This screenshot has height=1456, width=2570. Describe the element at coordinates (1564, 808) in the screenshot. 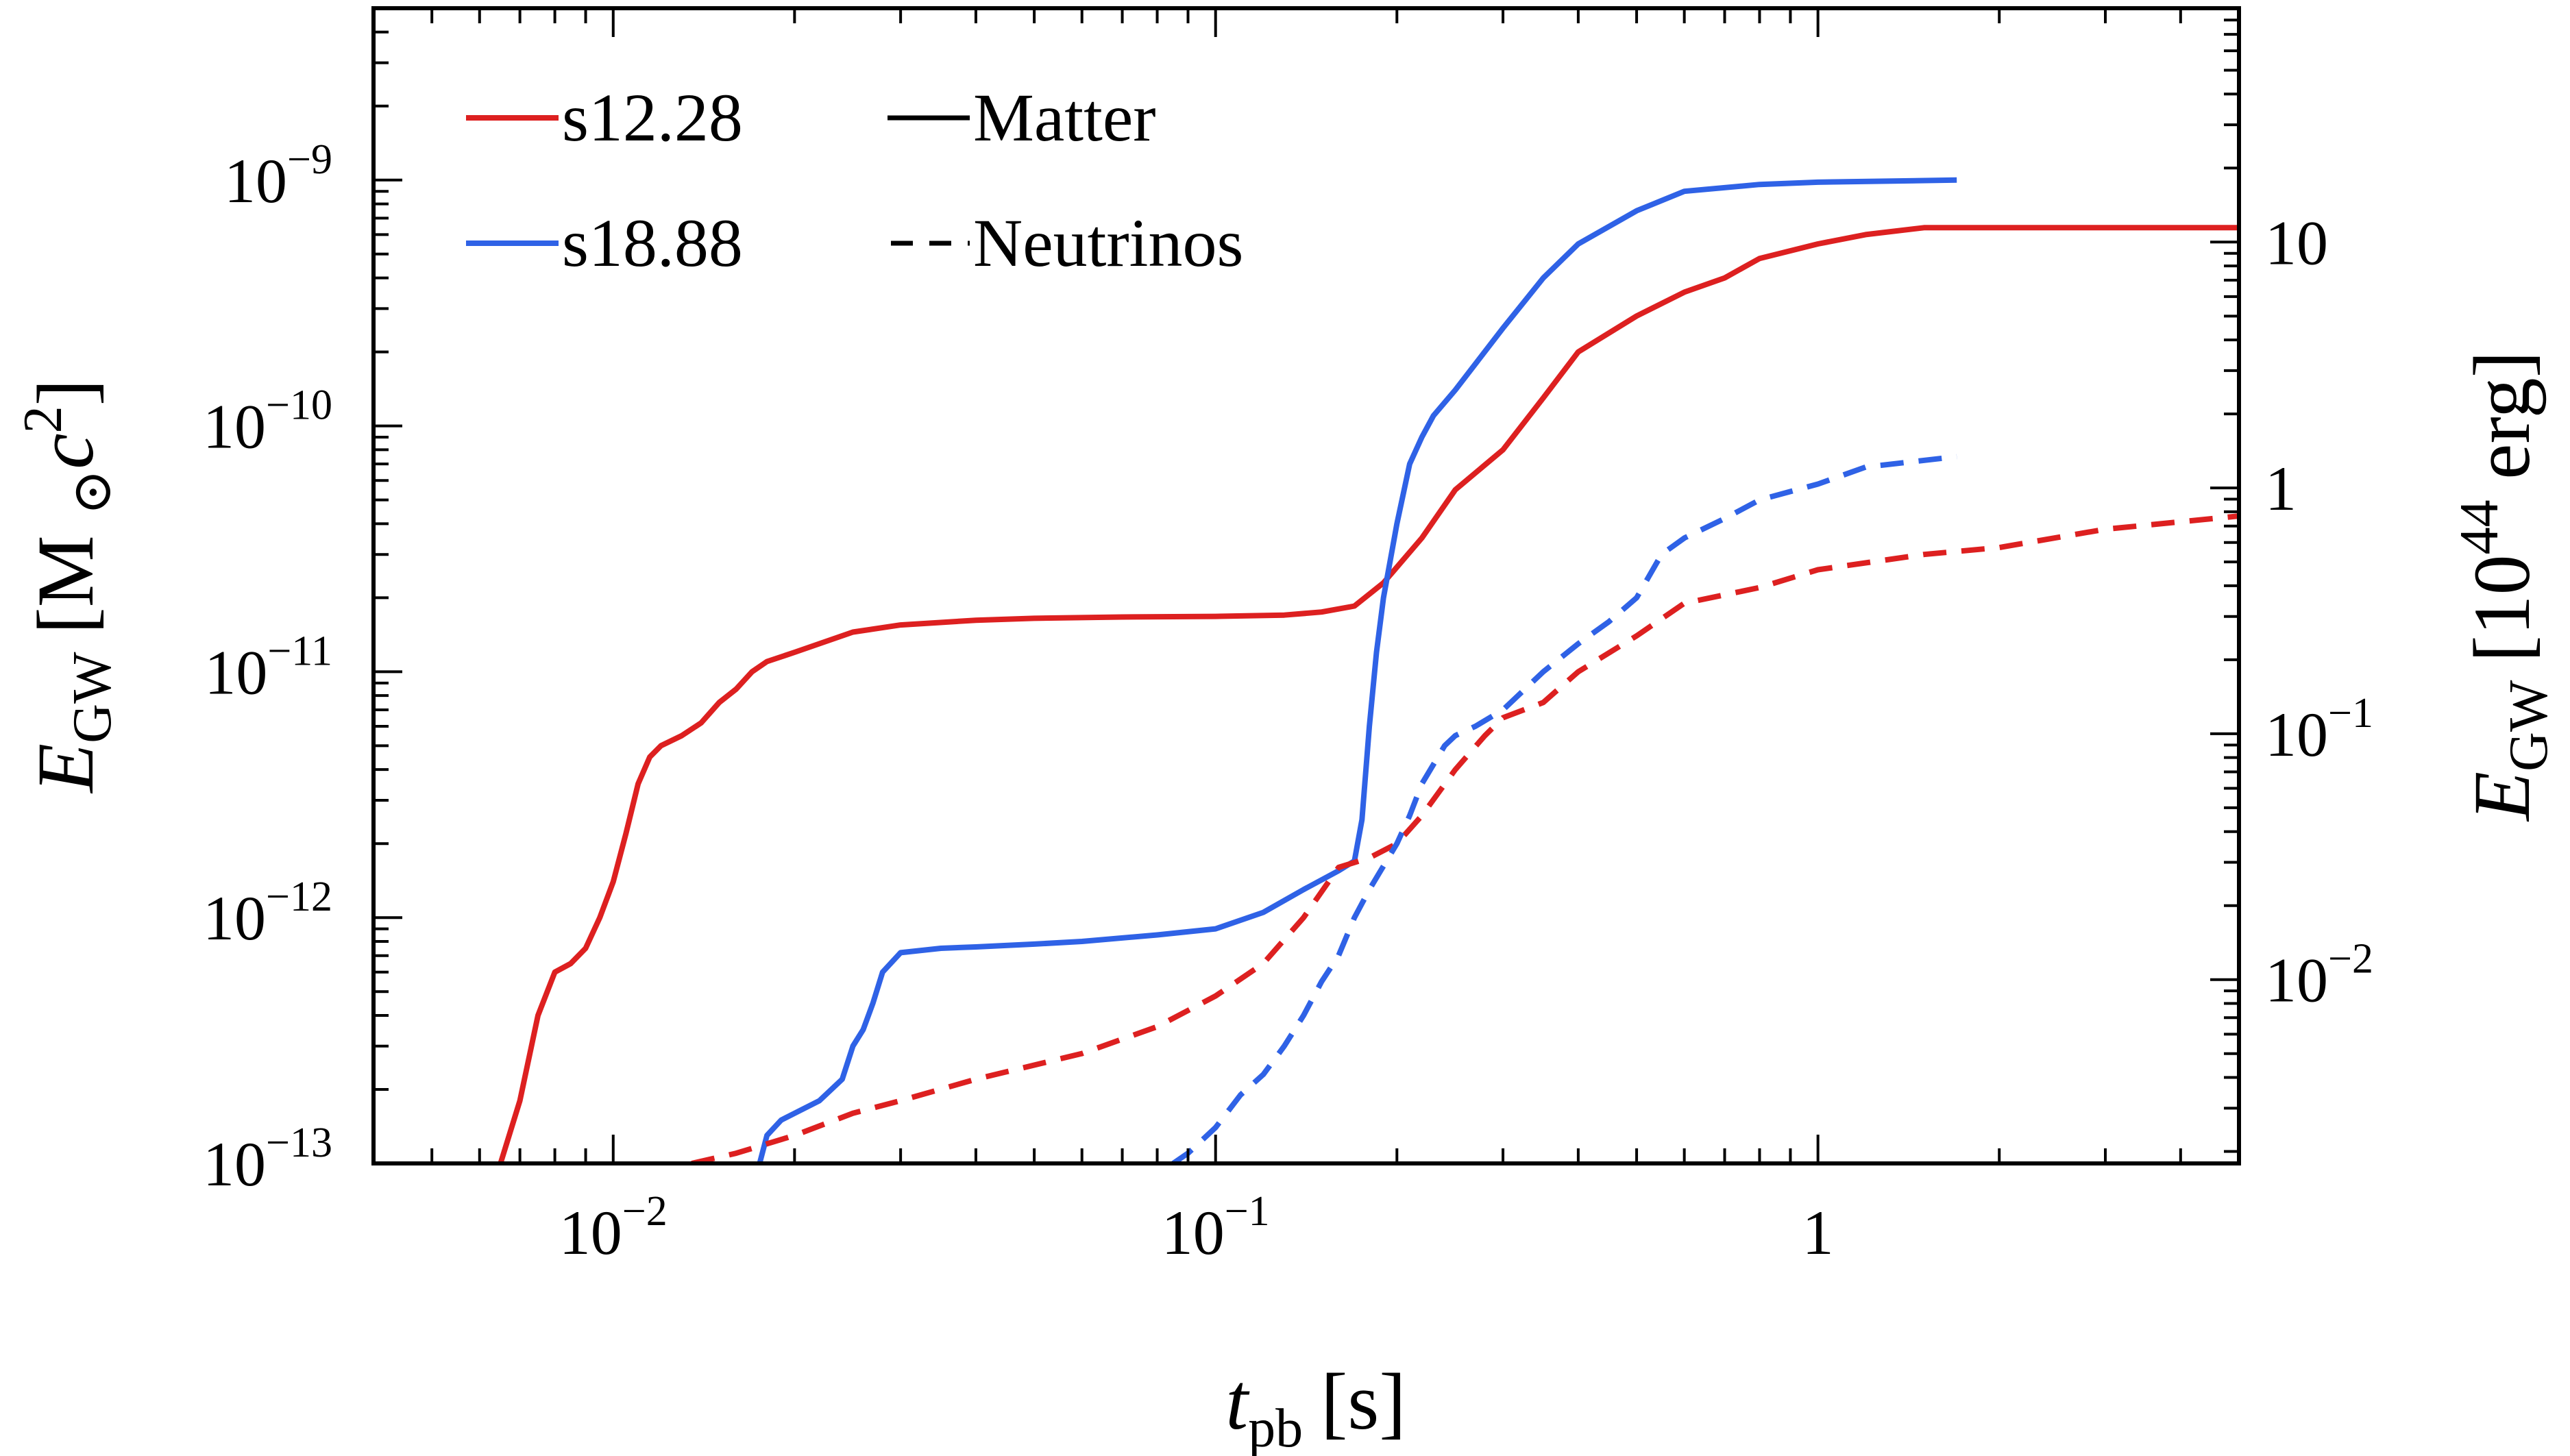

I see `series-line-s18-88-neutrinos` at that location.